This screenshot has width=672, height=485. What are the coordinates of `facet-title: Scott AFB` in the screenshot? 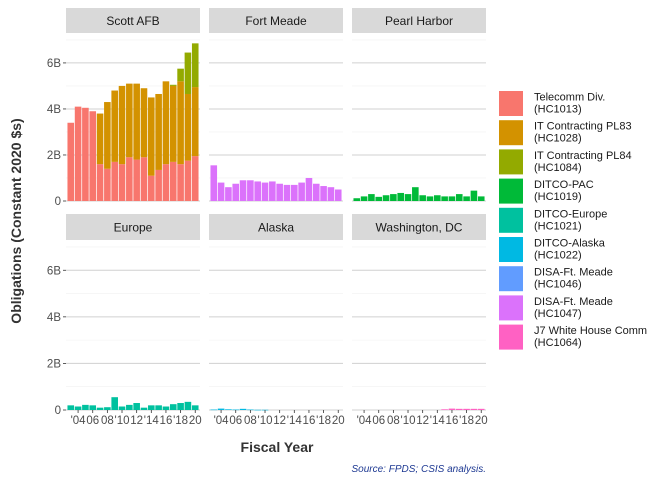 It's located at (132, 21).